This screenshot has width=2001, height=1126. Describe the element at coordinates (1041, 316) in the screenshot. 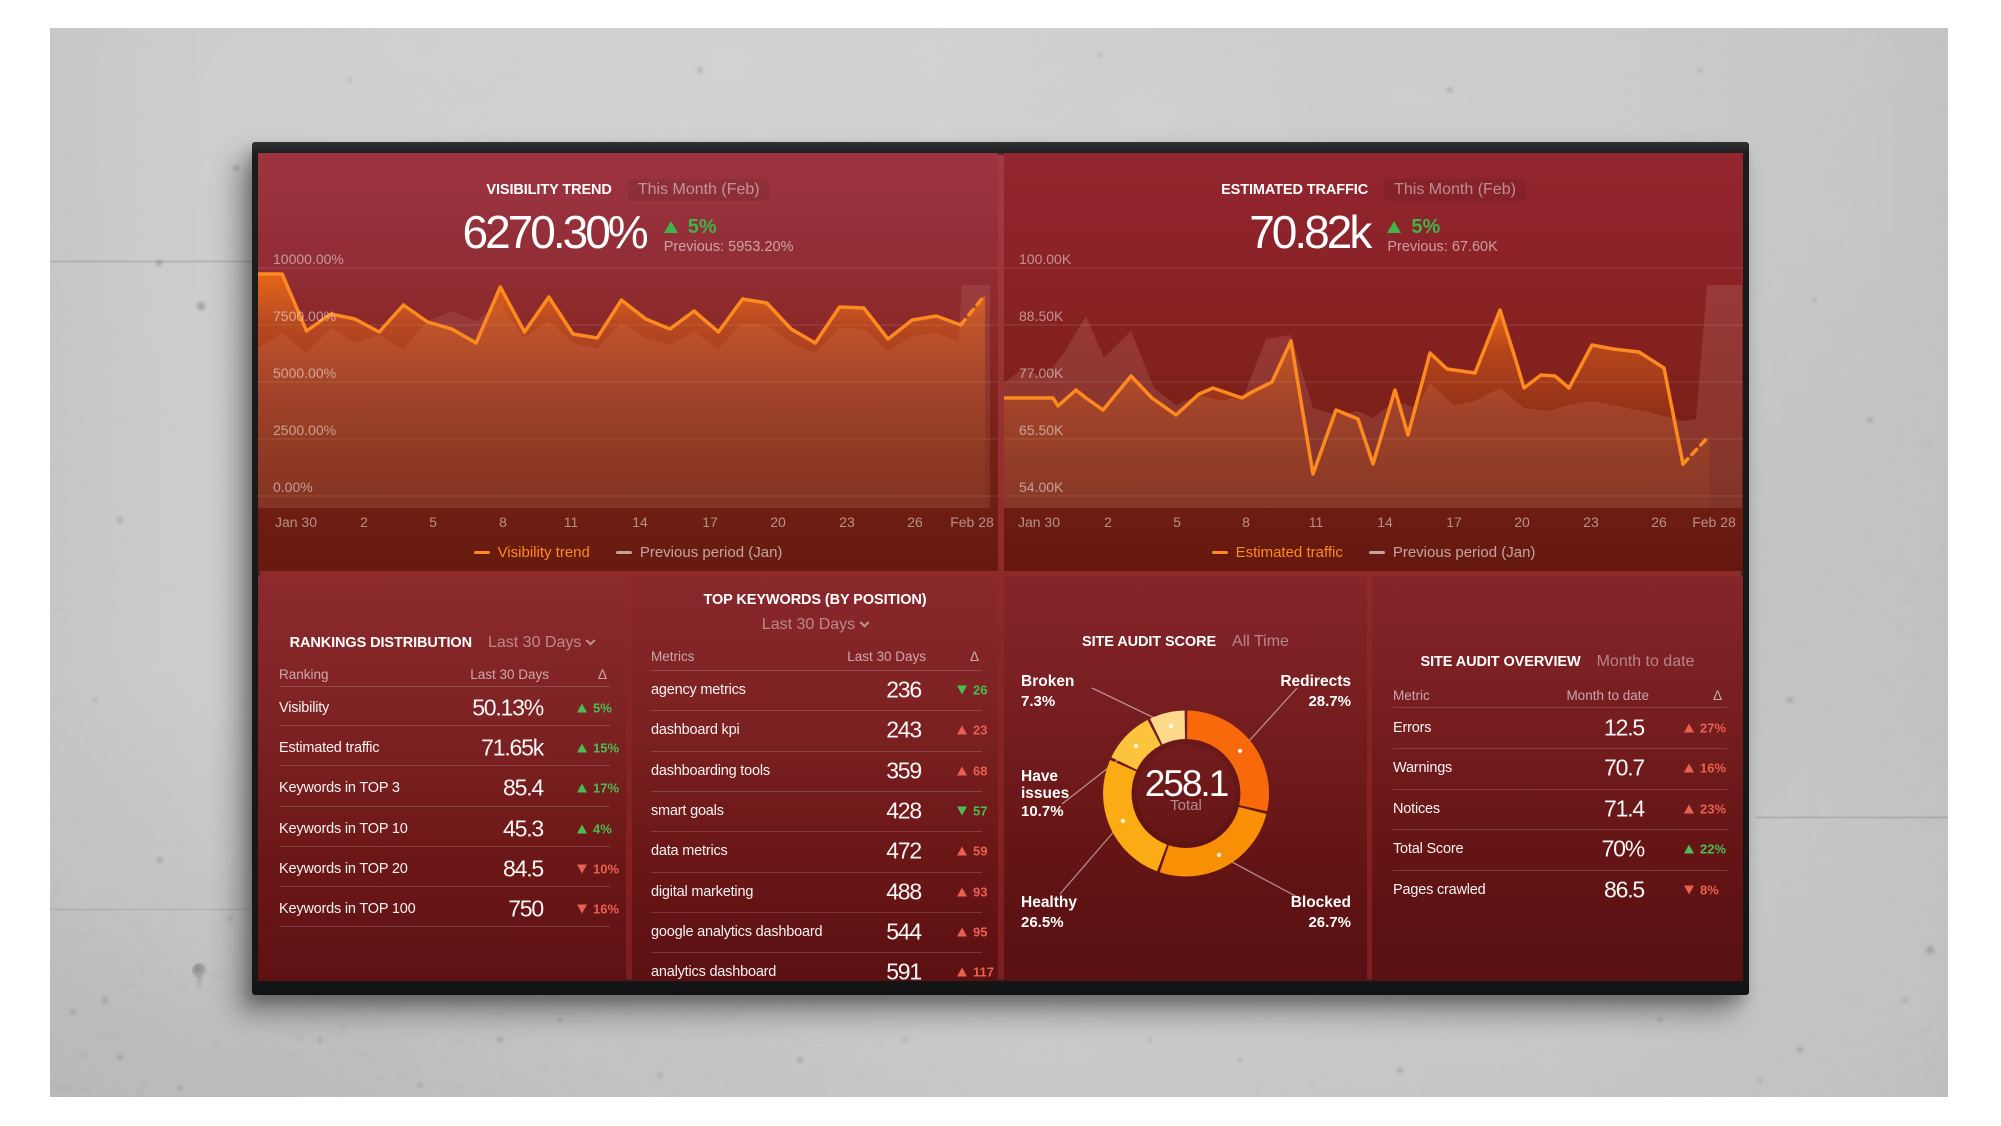

I see `svg-text: 88.50K` at that location.